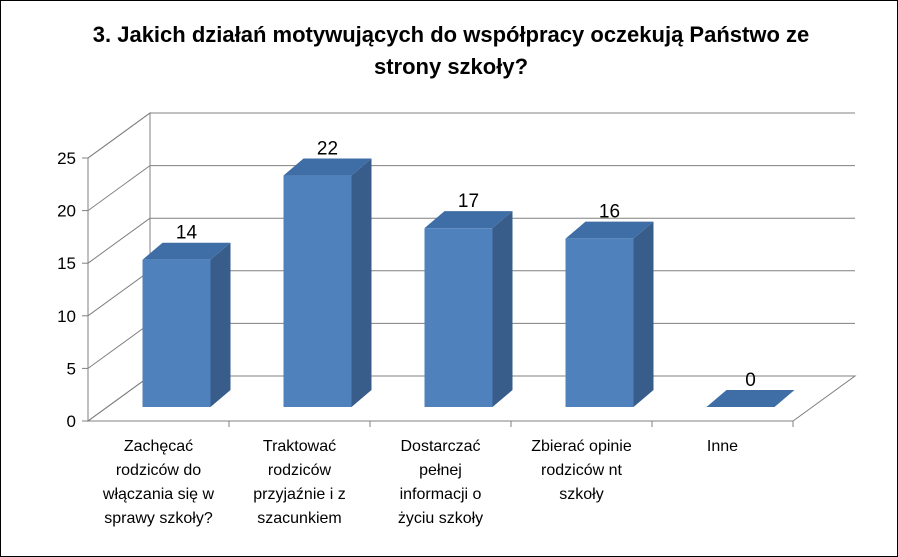 The width and height of the screenshot is (898, 557). I want to click on category-label-line: włączania się w, so click(158, 494).